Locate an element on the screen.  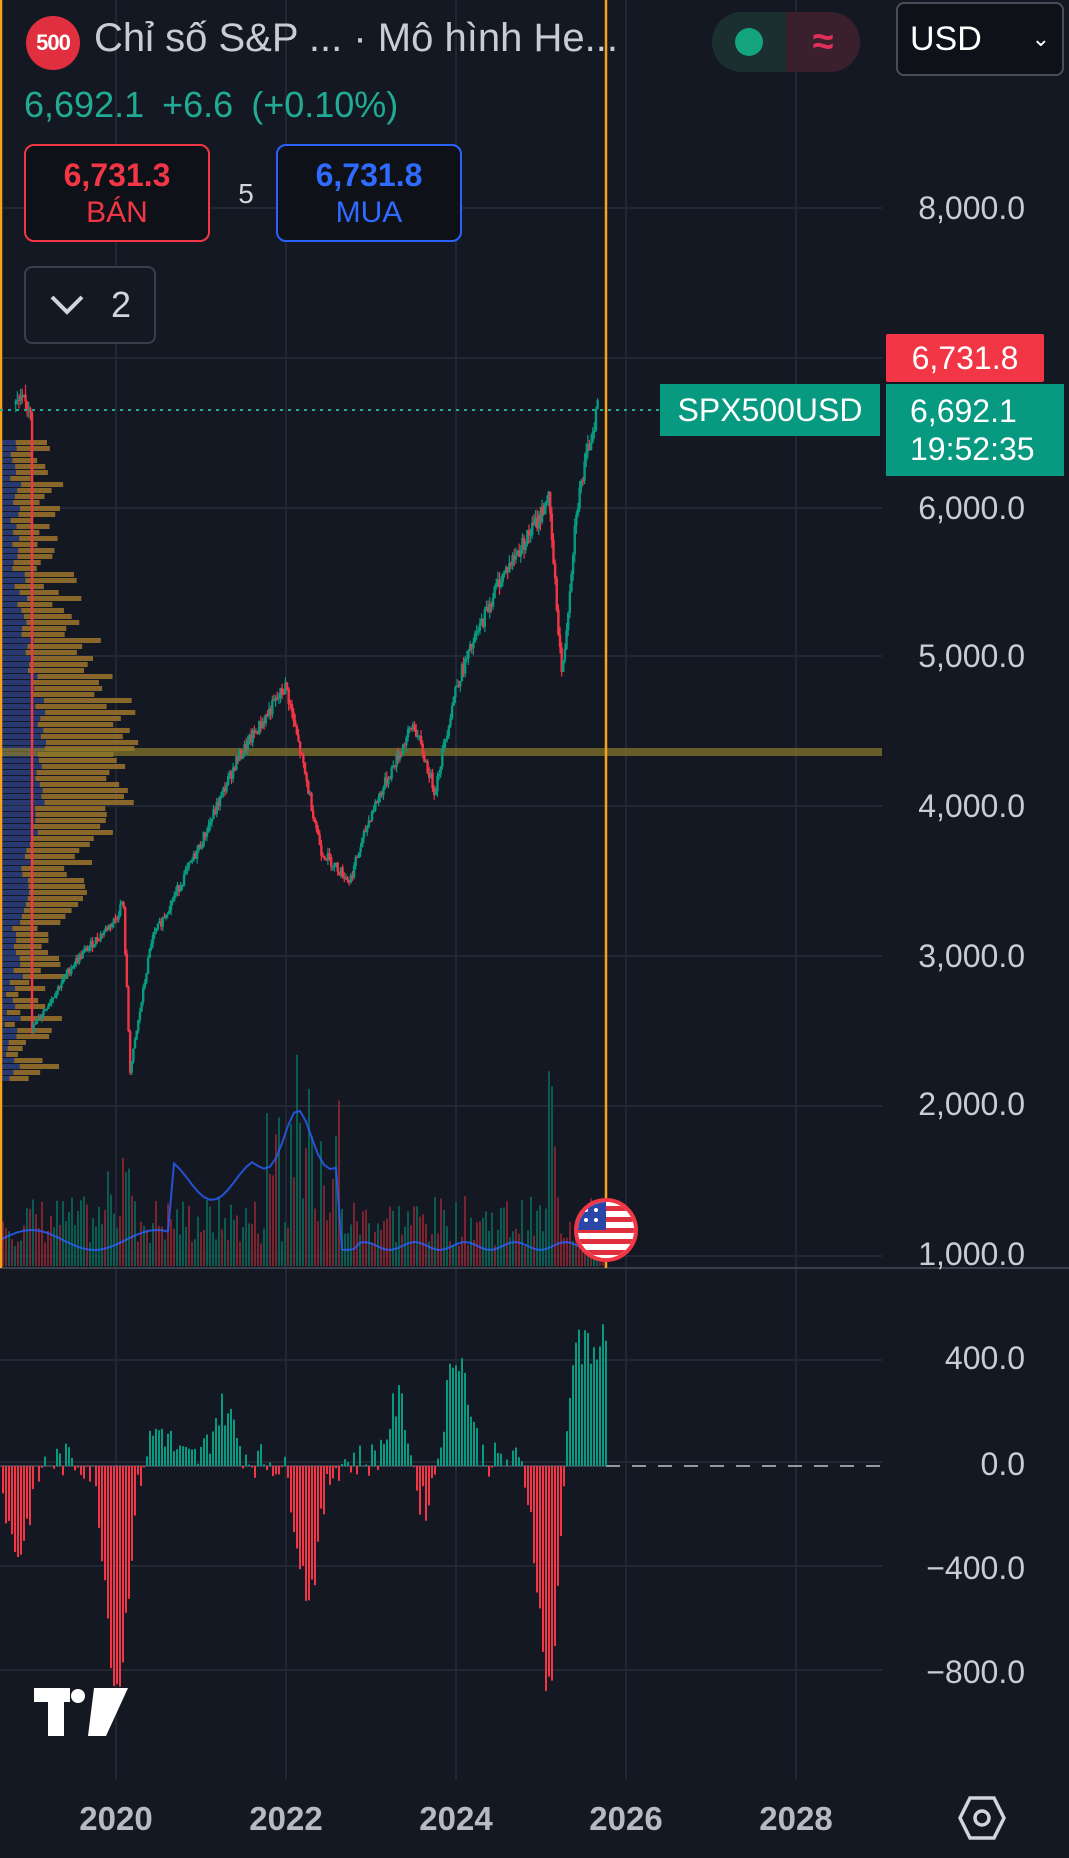
symbol-logo: 500 is located at coordinates (53, 43).